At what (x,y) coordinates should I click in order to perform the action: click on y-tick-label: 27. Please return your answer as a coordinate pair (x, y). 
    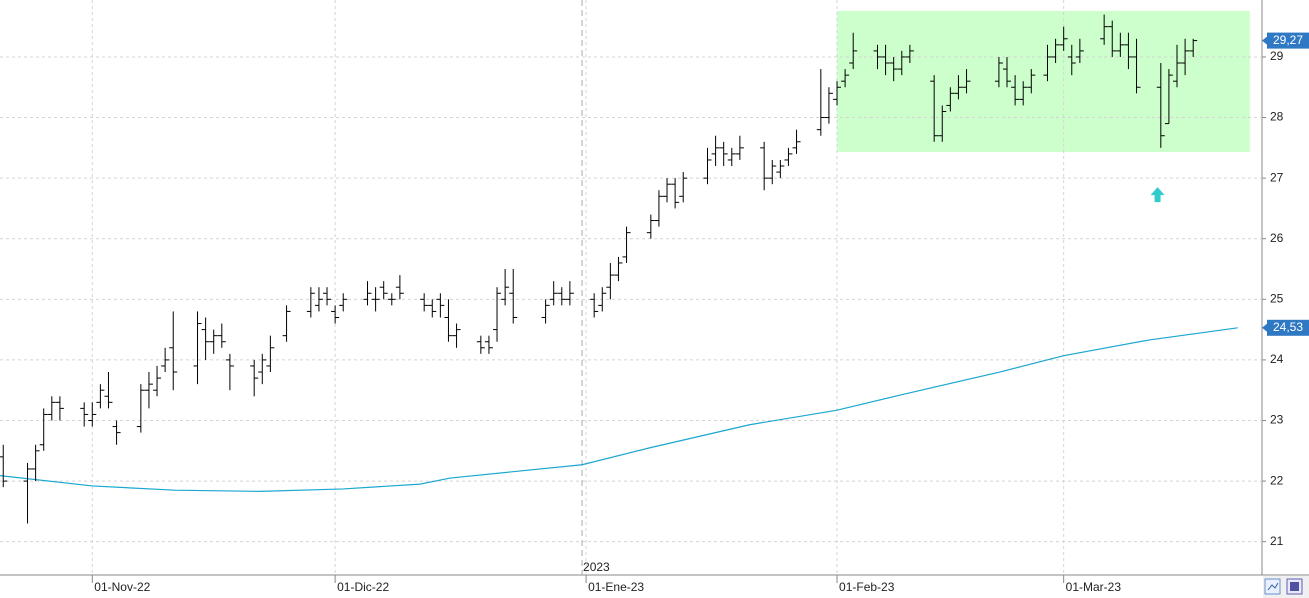
    Looking at the image, I should click on (1277, 177).